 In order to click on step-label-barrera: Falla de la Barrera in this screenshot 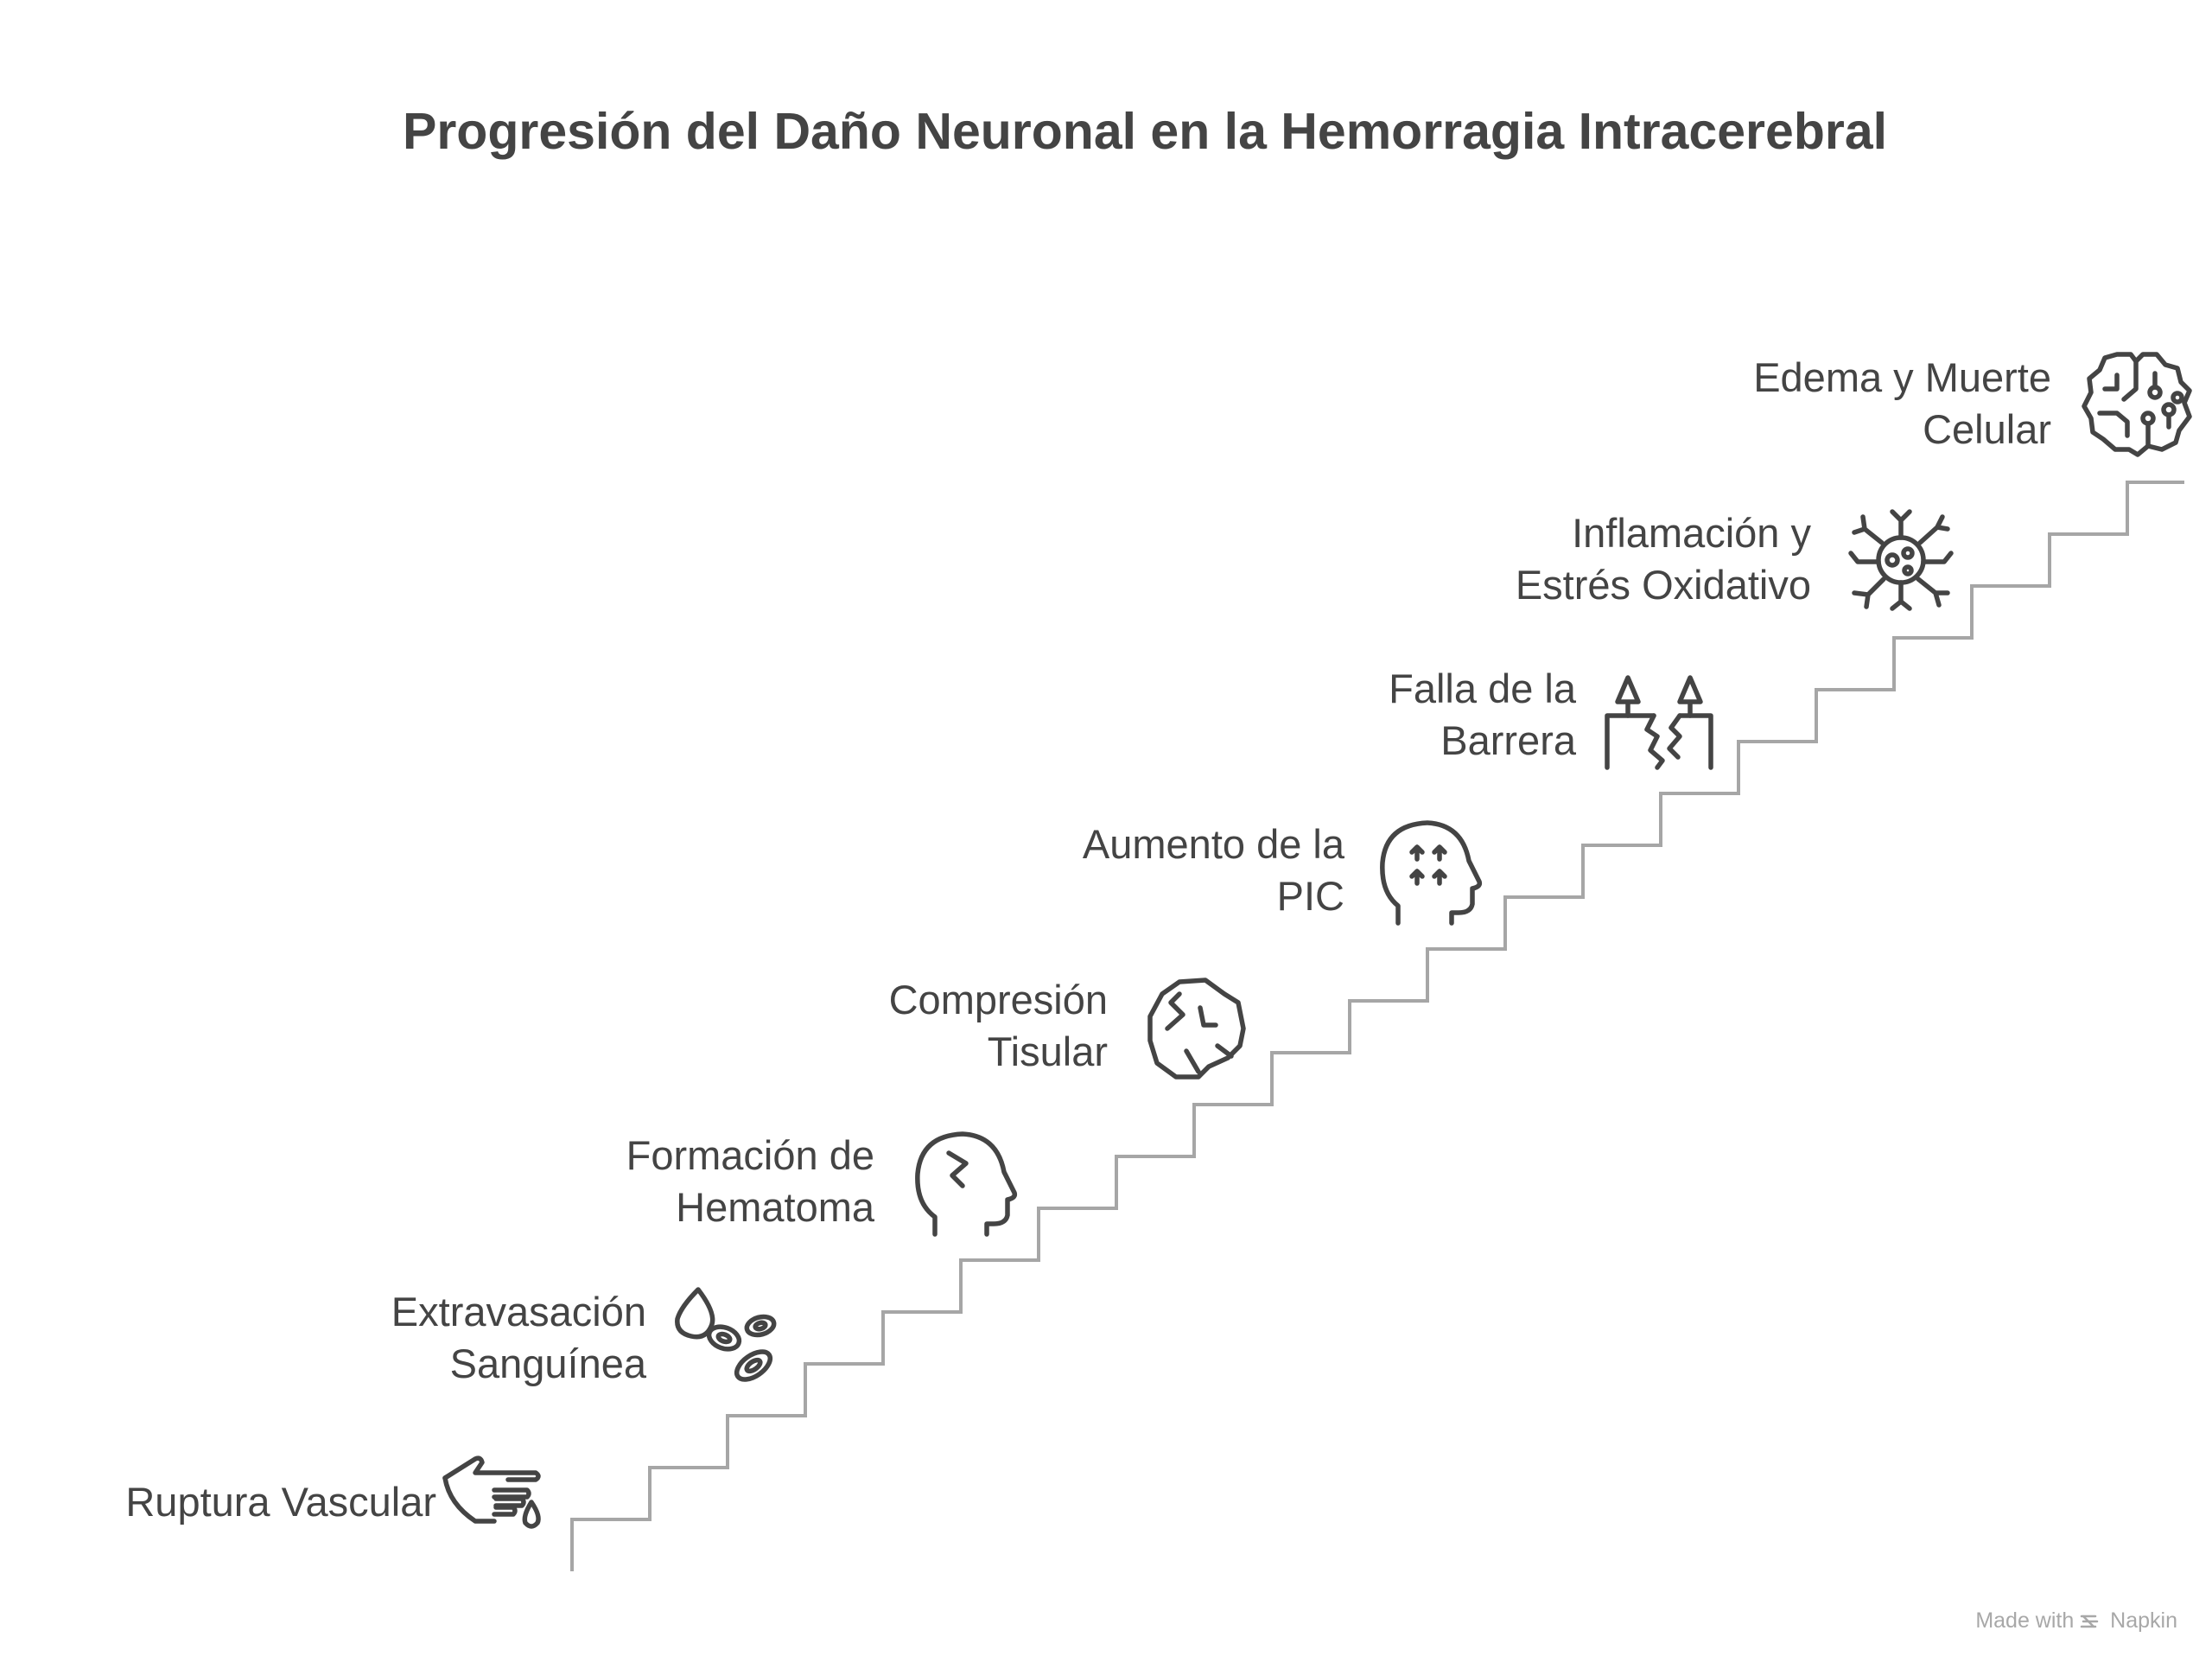, I will do `click(1482, 715)`.